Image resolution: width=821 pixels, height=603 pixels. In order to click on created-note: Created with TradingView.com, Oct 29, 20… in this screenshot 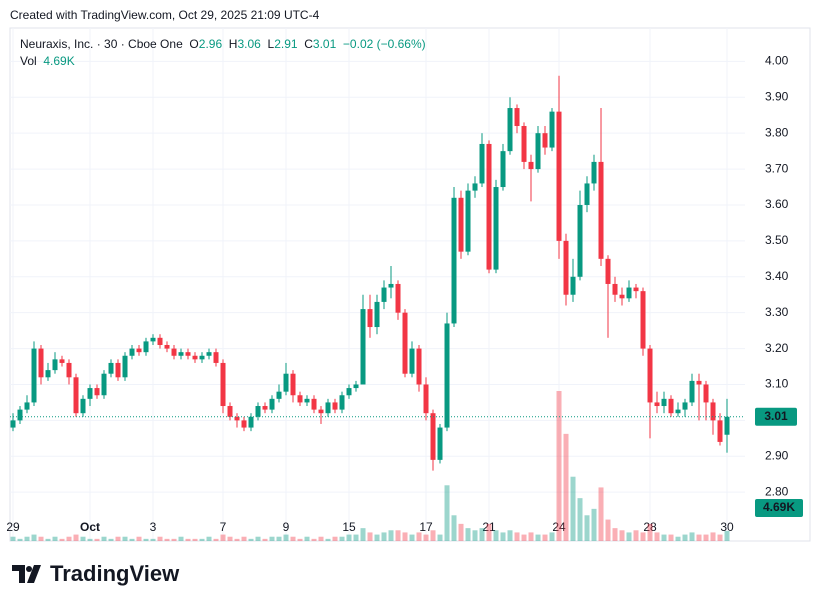, I will do `click(165, 15)`.